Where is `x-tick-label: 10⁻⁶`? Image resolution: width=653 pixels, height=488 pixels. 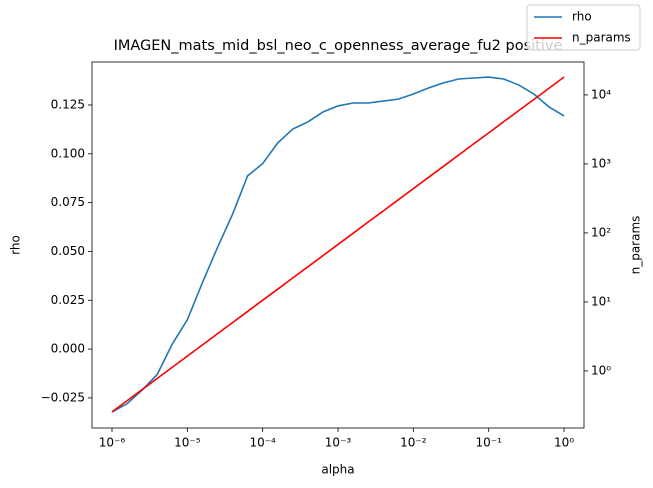 x-tick-label: 10⁻⁶ is located at coordinates (112, 443).